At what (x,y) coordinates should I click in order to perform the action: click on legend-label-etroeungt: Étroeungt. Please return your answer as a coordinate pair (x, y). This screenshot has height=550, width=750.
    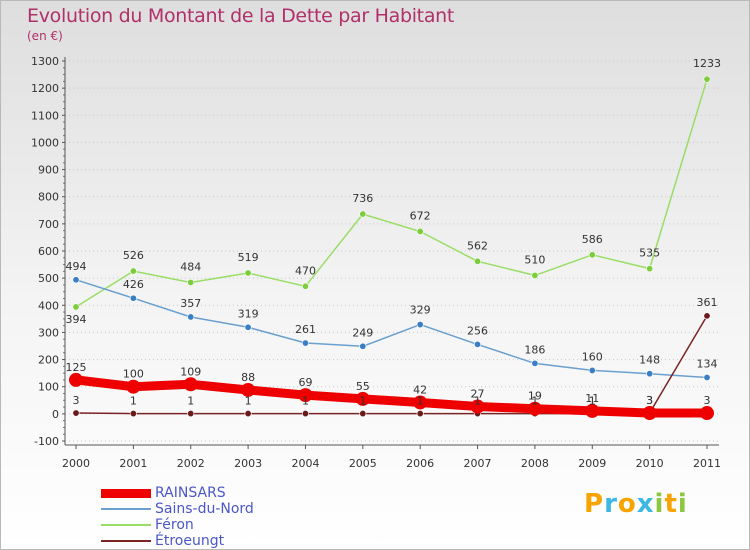
    Looking at the image, I should click on (190, 541).